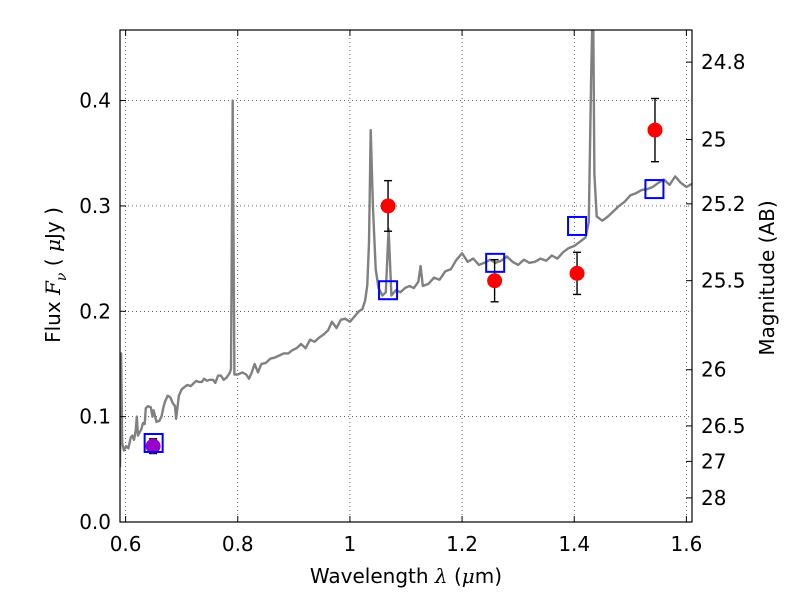 This screenshot has height=600, width=800. Describe the element at coordinates (350, 544) in the screenshot. I see `x-tick-label: 1` at that location.